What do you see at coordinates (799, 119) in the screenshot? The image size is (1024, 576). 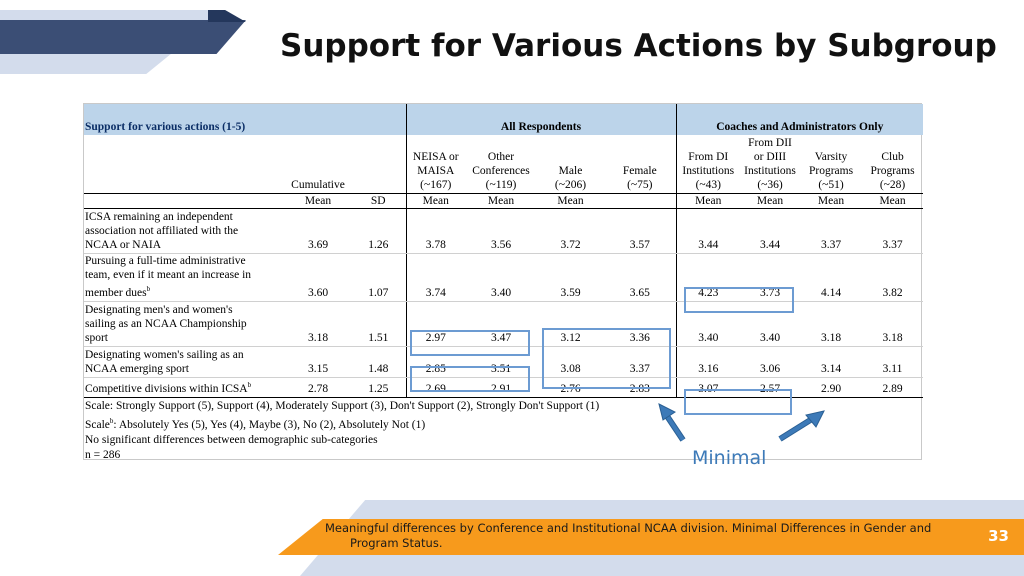 I see `group-coaches-admins: Coaches and Administrators Only` at bounding box center [799, 119].